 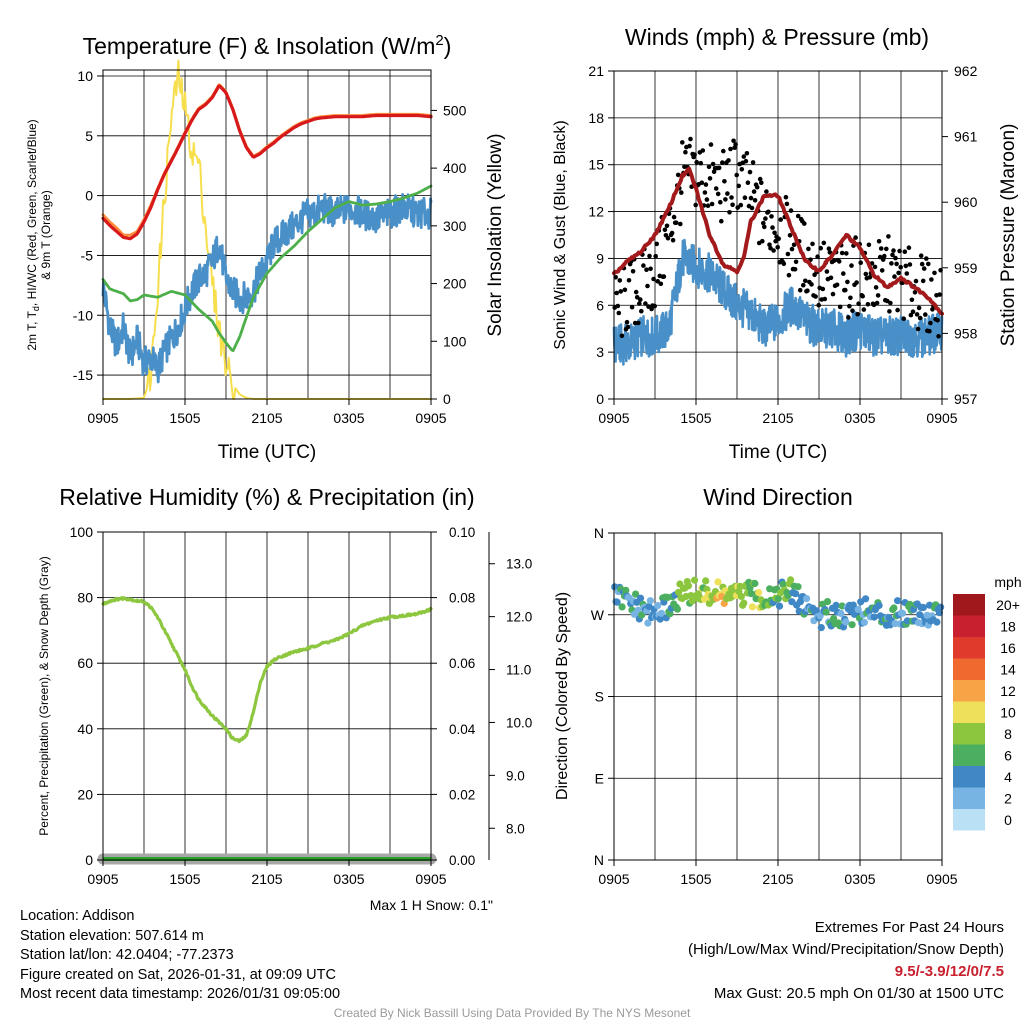 I want to click on y2-tick-label: 957, so click(x=966, y=399).